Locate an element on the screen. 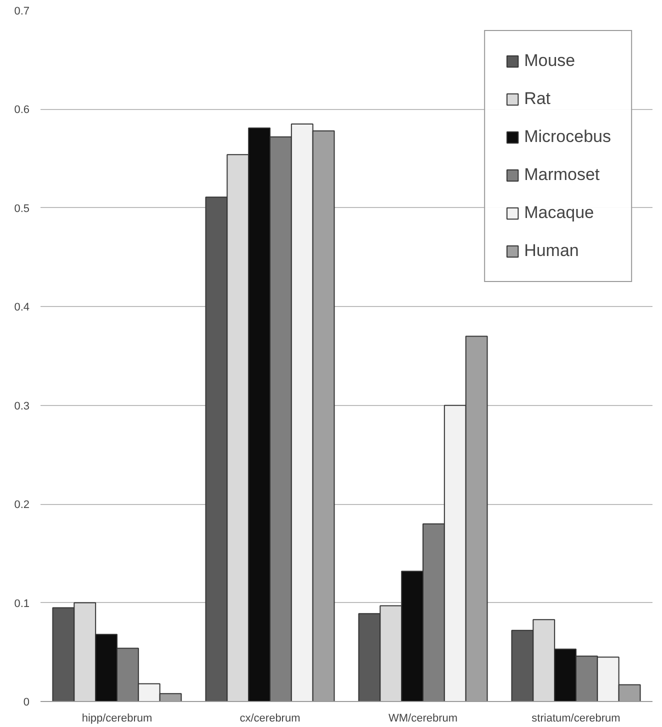 The image size is (662, 727). legend-label: Mouse is located at coordinates (550, 61).